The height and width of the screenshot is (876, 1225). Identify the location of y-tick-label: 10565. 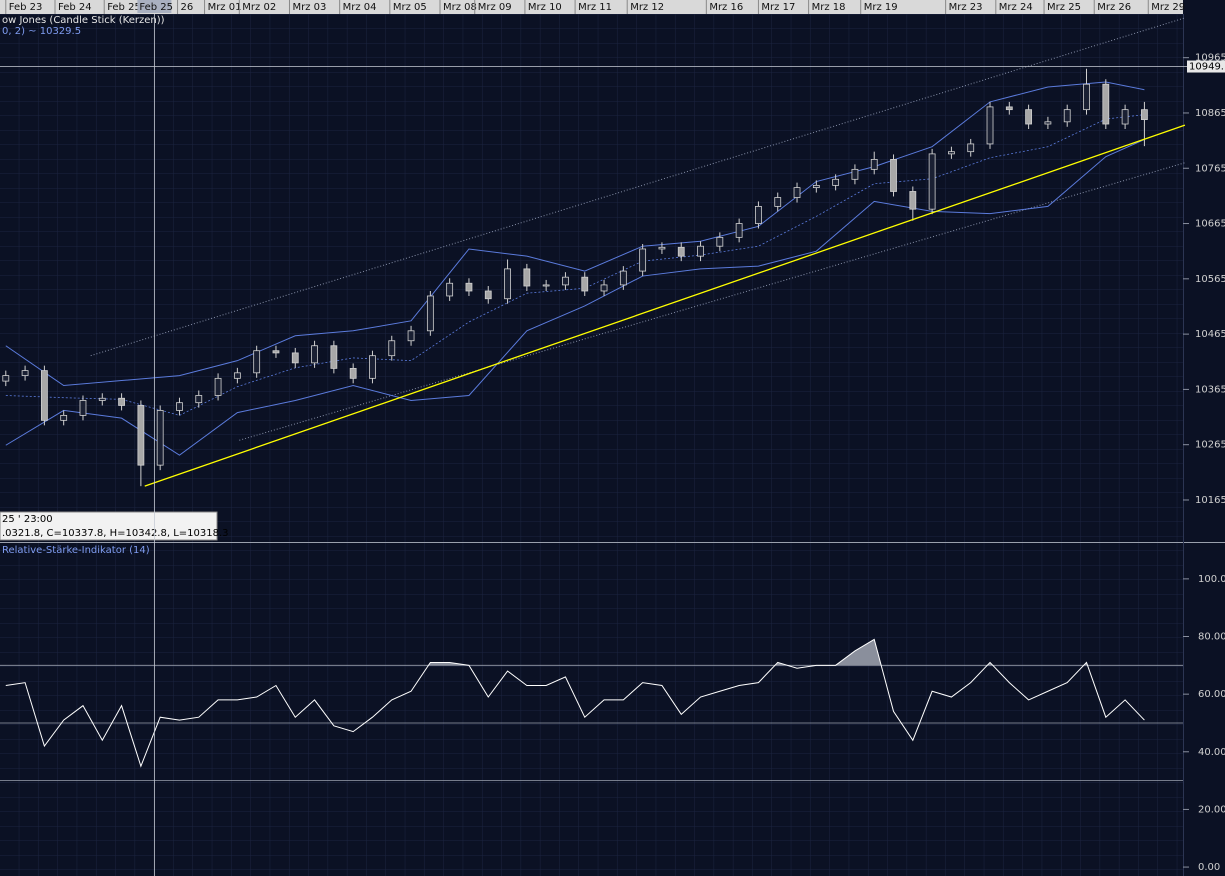
(1210, 279).